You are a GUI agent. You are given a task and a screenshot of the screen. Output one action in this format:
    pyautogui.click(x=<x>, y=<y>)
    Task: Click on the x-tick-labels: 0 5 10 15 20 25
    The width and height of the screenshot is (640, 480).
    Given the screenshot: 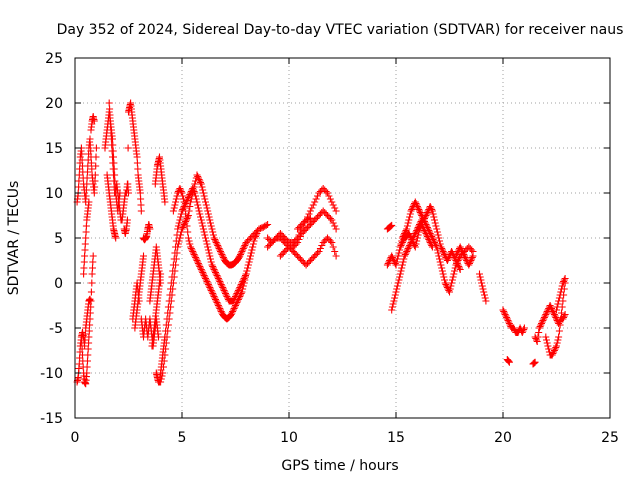 What is the action you would take?
    pyautogui.click(x=345, y=438)
    